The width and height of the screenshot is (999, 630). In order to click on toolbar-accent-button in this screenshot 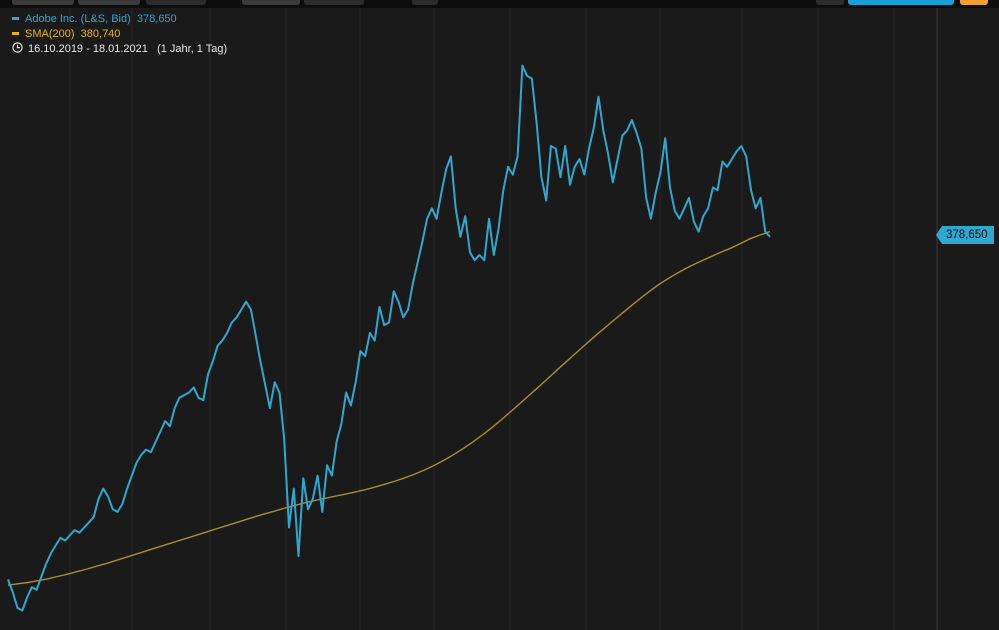, I will do `click(974, 2)`.